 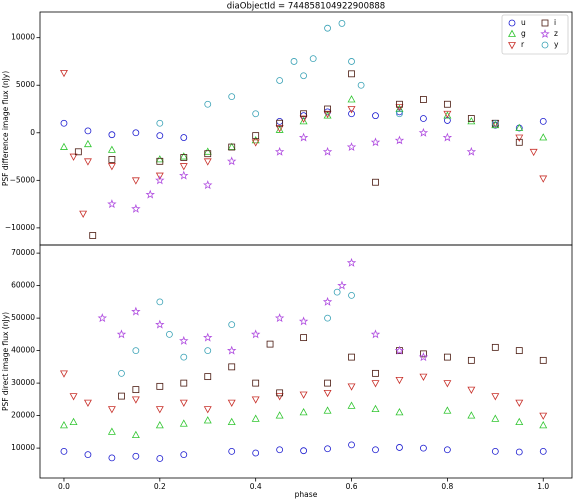 What do you see at coordinates (306, 494) in the screenshot?
I see `x-axis-label: phase` at bounding box center [306, 494].